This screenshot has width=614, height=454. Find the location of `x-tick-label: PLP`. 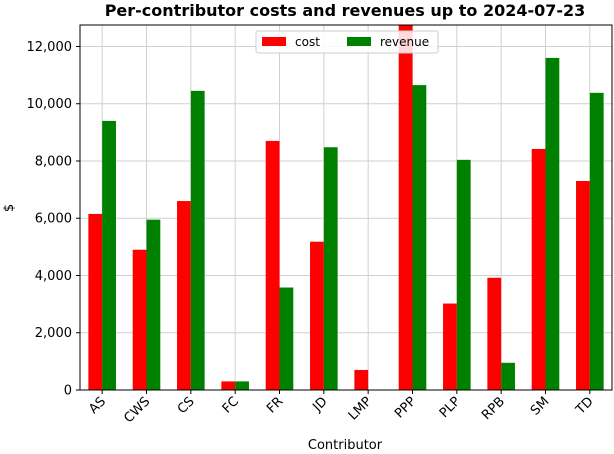

x-tick-label: PLP is located at coordinates (450, 407).